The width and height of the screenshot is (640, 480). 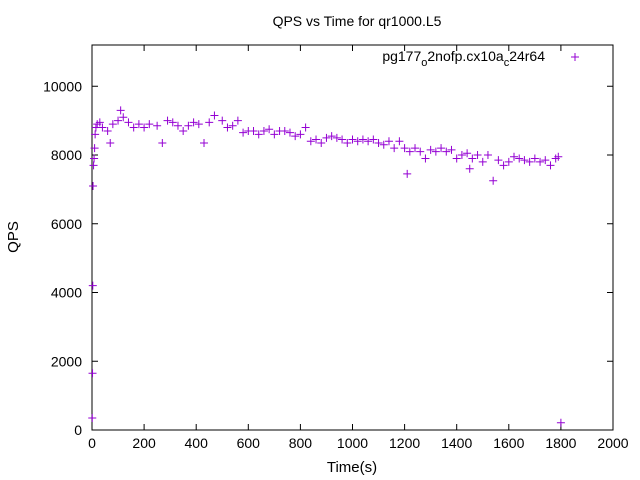 What do you see at coordinates (401, 56) in the screenshot?
I see `legend-label-base: pg177` at bounding box center [401, 56].